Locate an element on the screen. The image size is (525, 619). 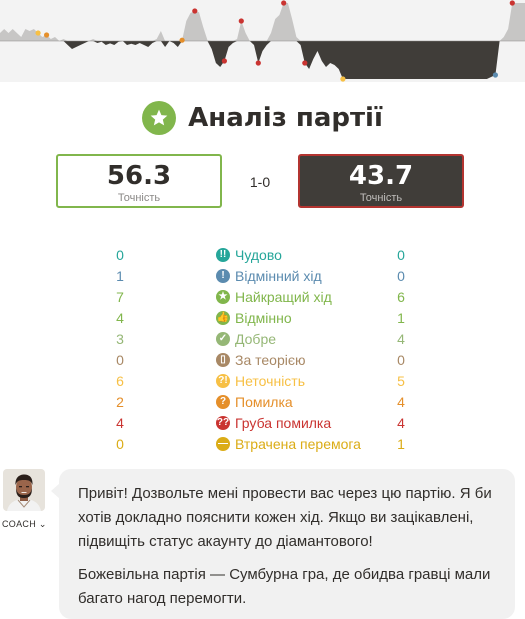
missed-win-icon: — is located at coordinates (223, 444).